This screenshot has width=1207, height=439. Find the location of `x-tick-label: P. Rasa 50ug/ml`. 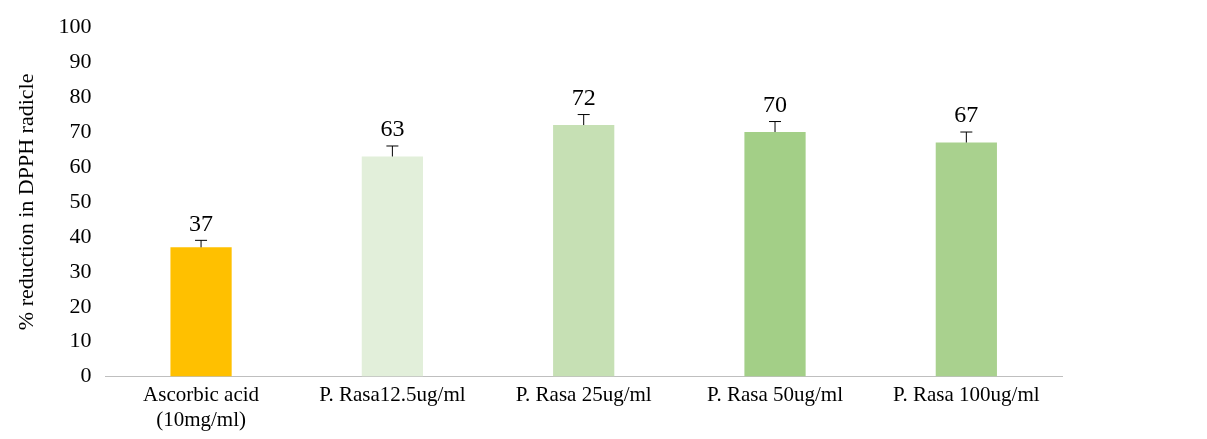

x-tick-label: P. Rasa 50ug/ml is located at coordinates (775, 393).